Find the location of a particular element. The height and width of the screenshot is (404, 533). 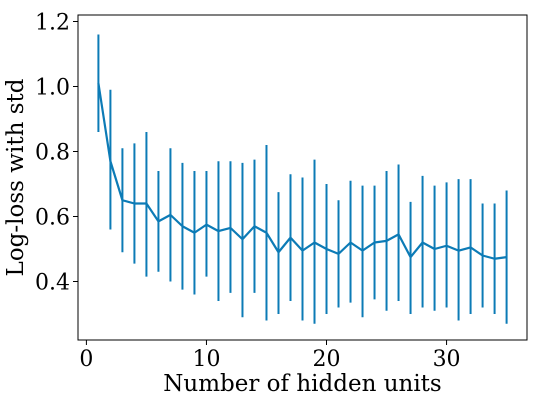

y-tick-label: 0.4 is located at coordinates (52, 283).